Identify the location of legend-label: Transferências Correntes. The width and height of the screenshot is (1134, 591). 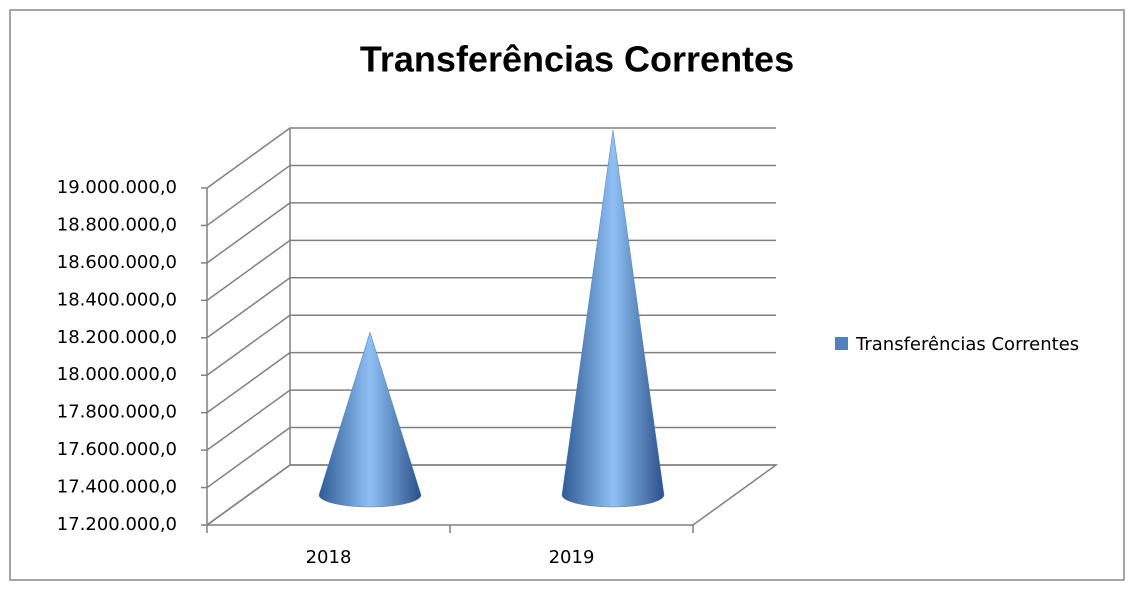
(967, 344).